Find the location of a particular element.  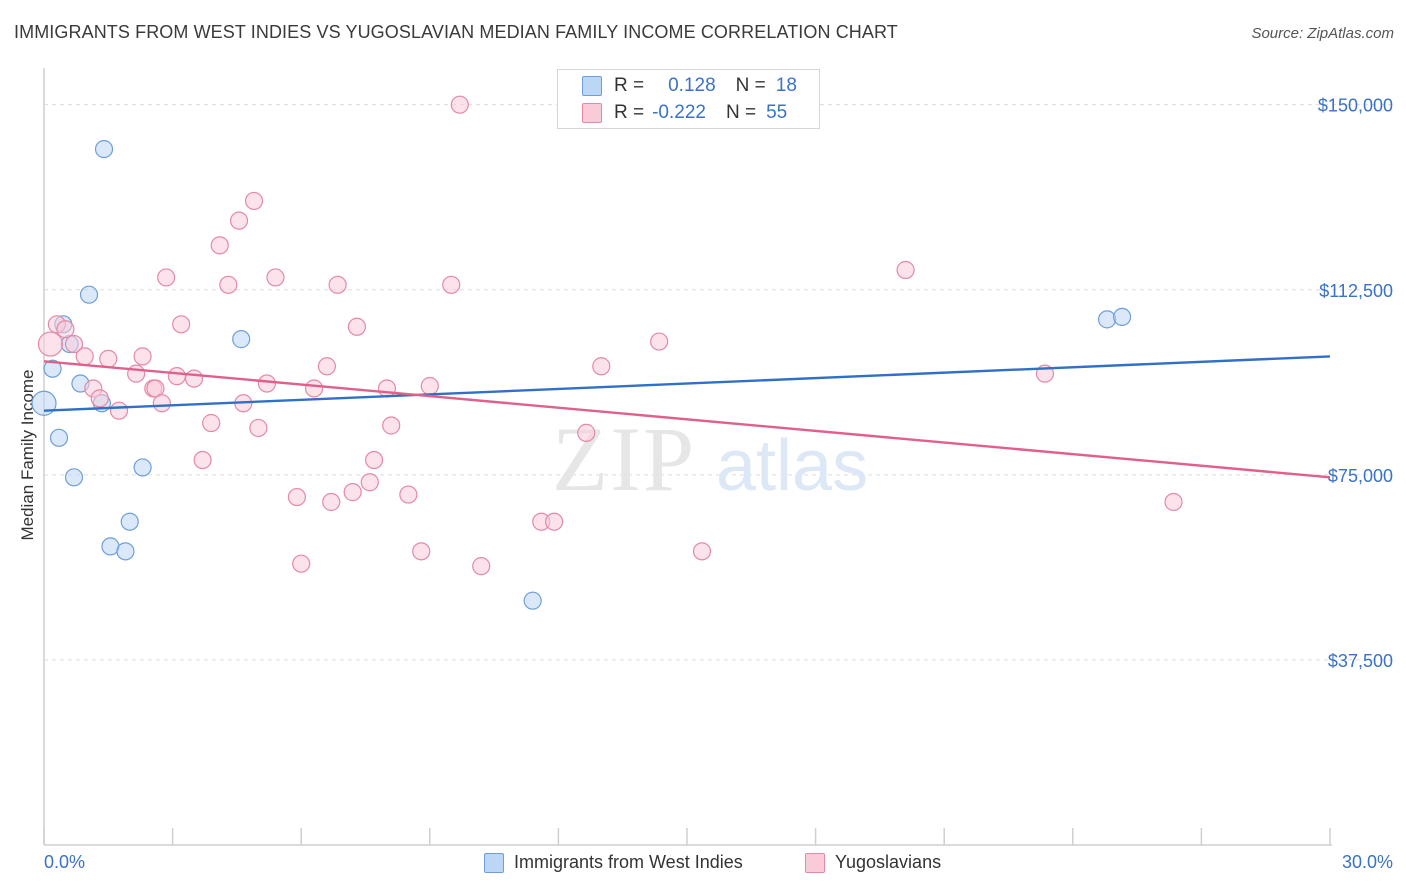

legend-item-west-indies: Immigrants from West Indies is located at coordinates (613, 862).